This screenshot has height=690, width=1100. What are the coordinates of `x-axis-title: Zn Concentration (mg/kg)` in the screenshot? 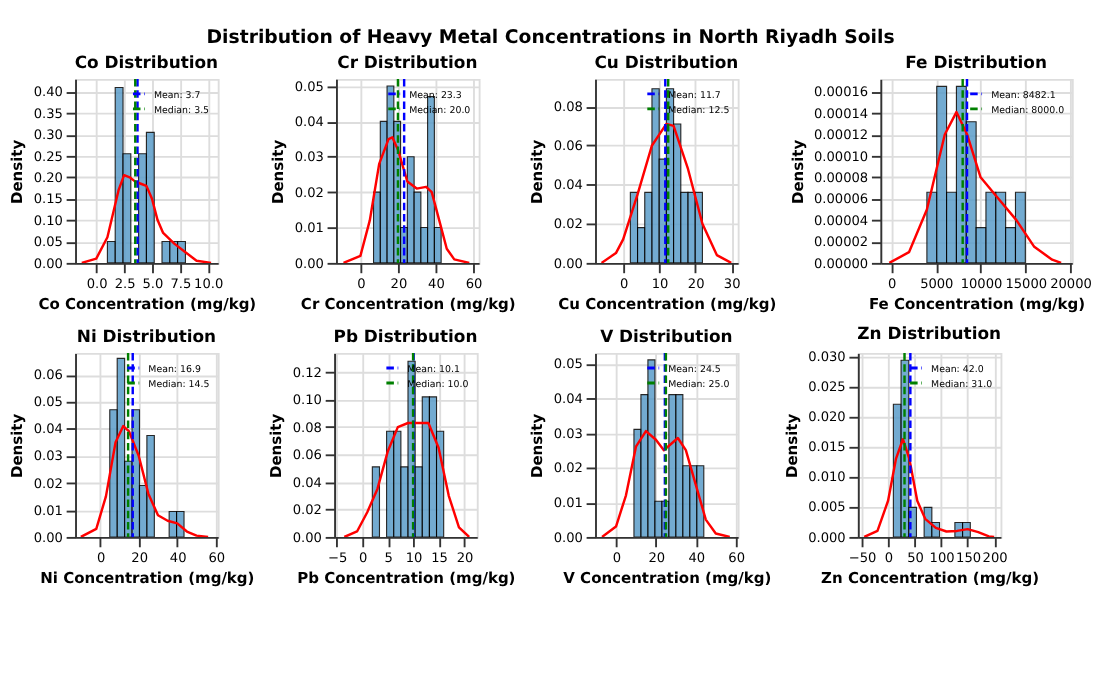 It's located at (930, 577).